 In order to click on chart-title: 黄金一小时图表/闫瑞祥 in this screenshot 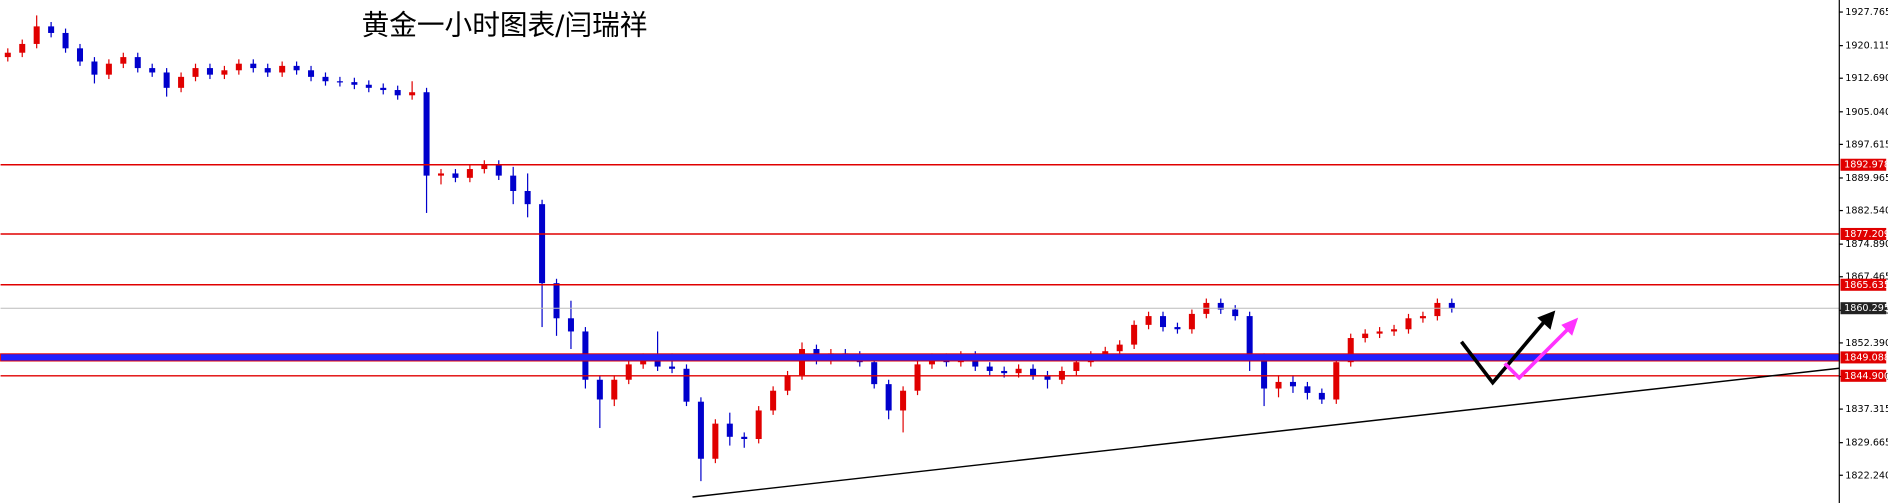, I will do `click(505, 24)`.